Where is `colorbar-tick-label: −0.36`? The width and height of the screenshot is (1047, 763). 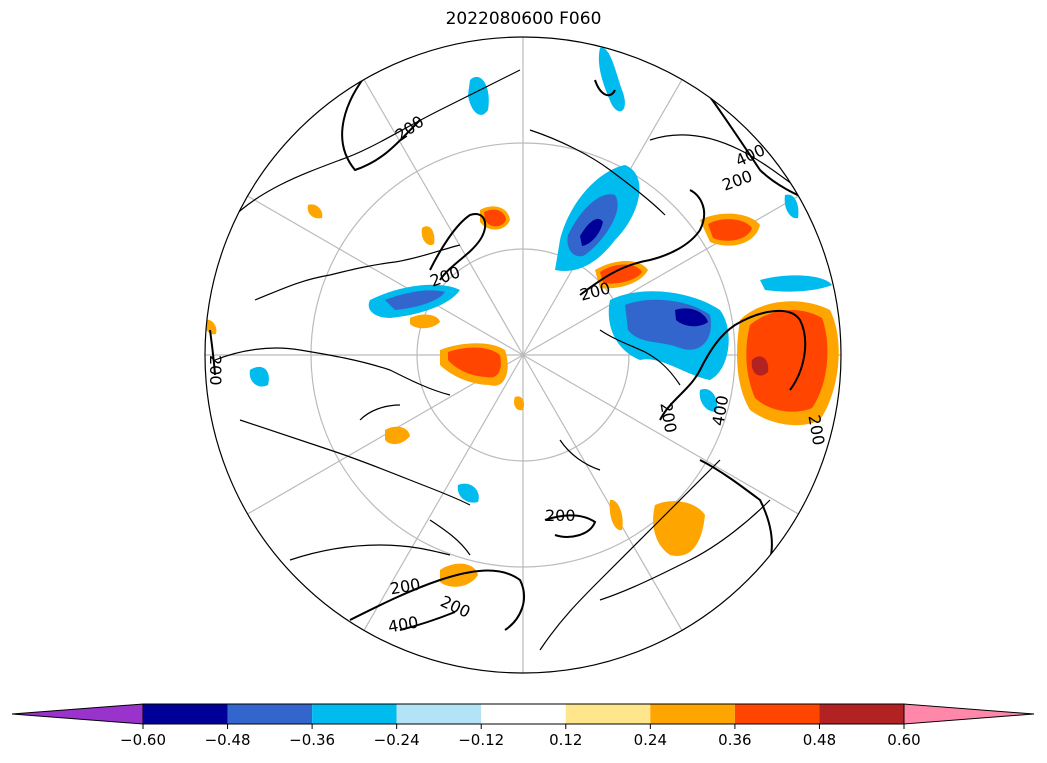 colorbar-tick-label: −0.36 is located at coordinates (312, 740).